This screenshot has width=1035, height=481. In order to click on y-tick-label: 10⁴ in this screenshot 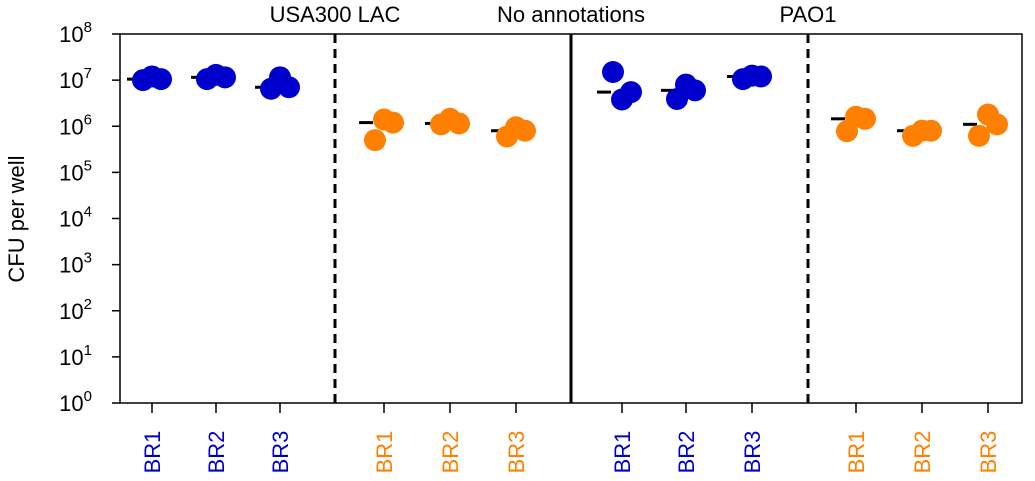, I will do `click(75, 218)`.